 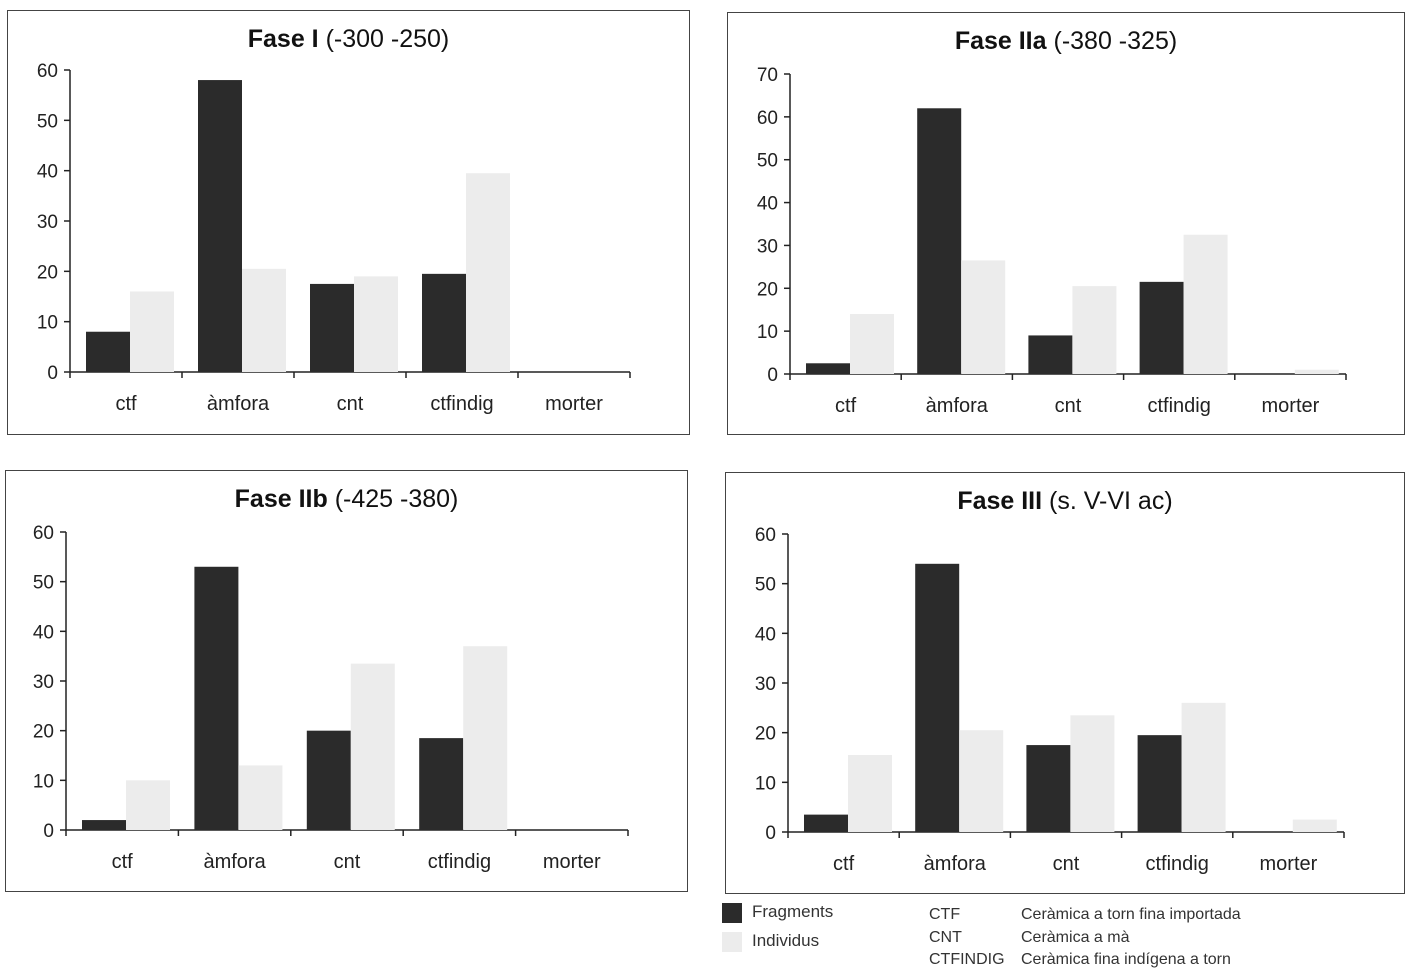 What do you see at coordinates (732, 941) in the screenshot?
I see `legend-swatch-individus` at bounding box center [732, 941].